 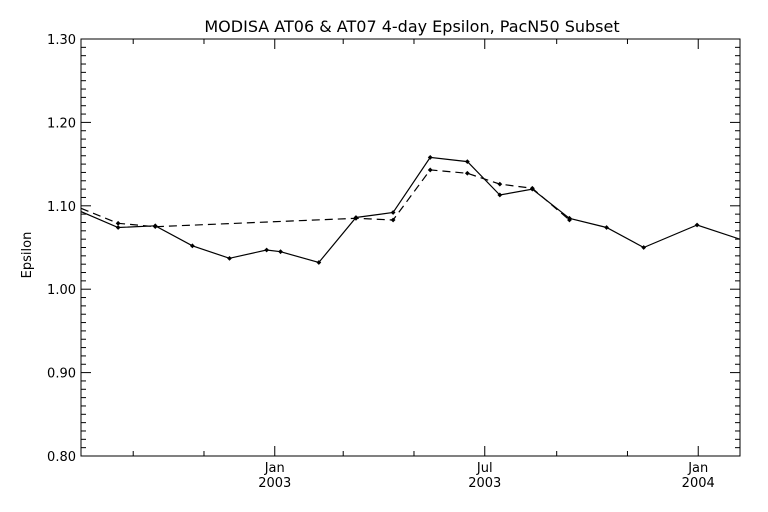 I want to click on y-tick-label: 1.30, so click(x=61, y=40).